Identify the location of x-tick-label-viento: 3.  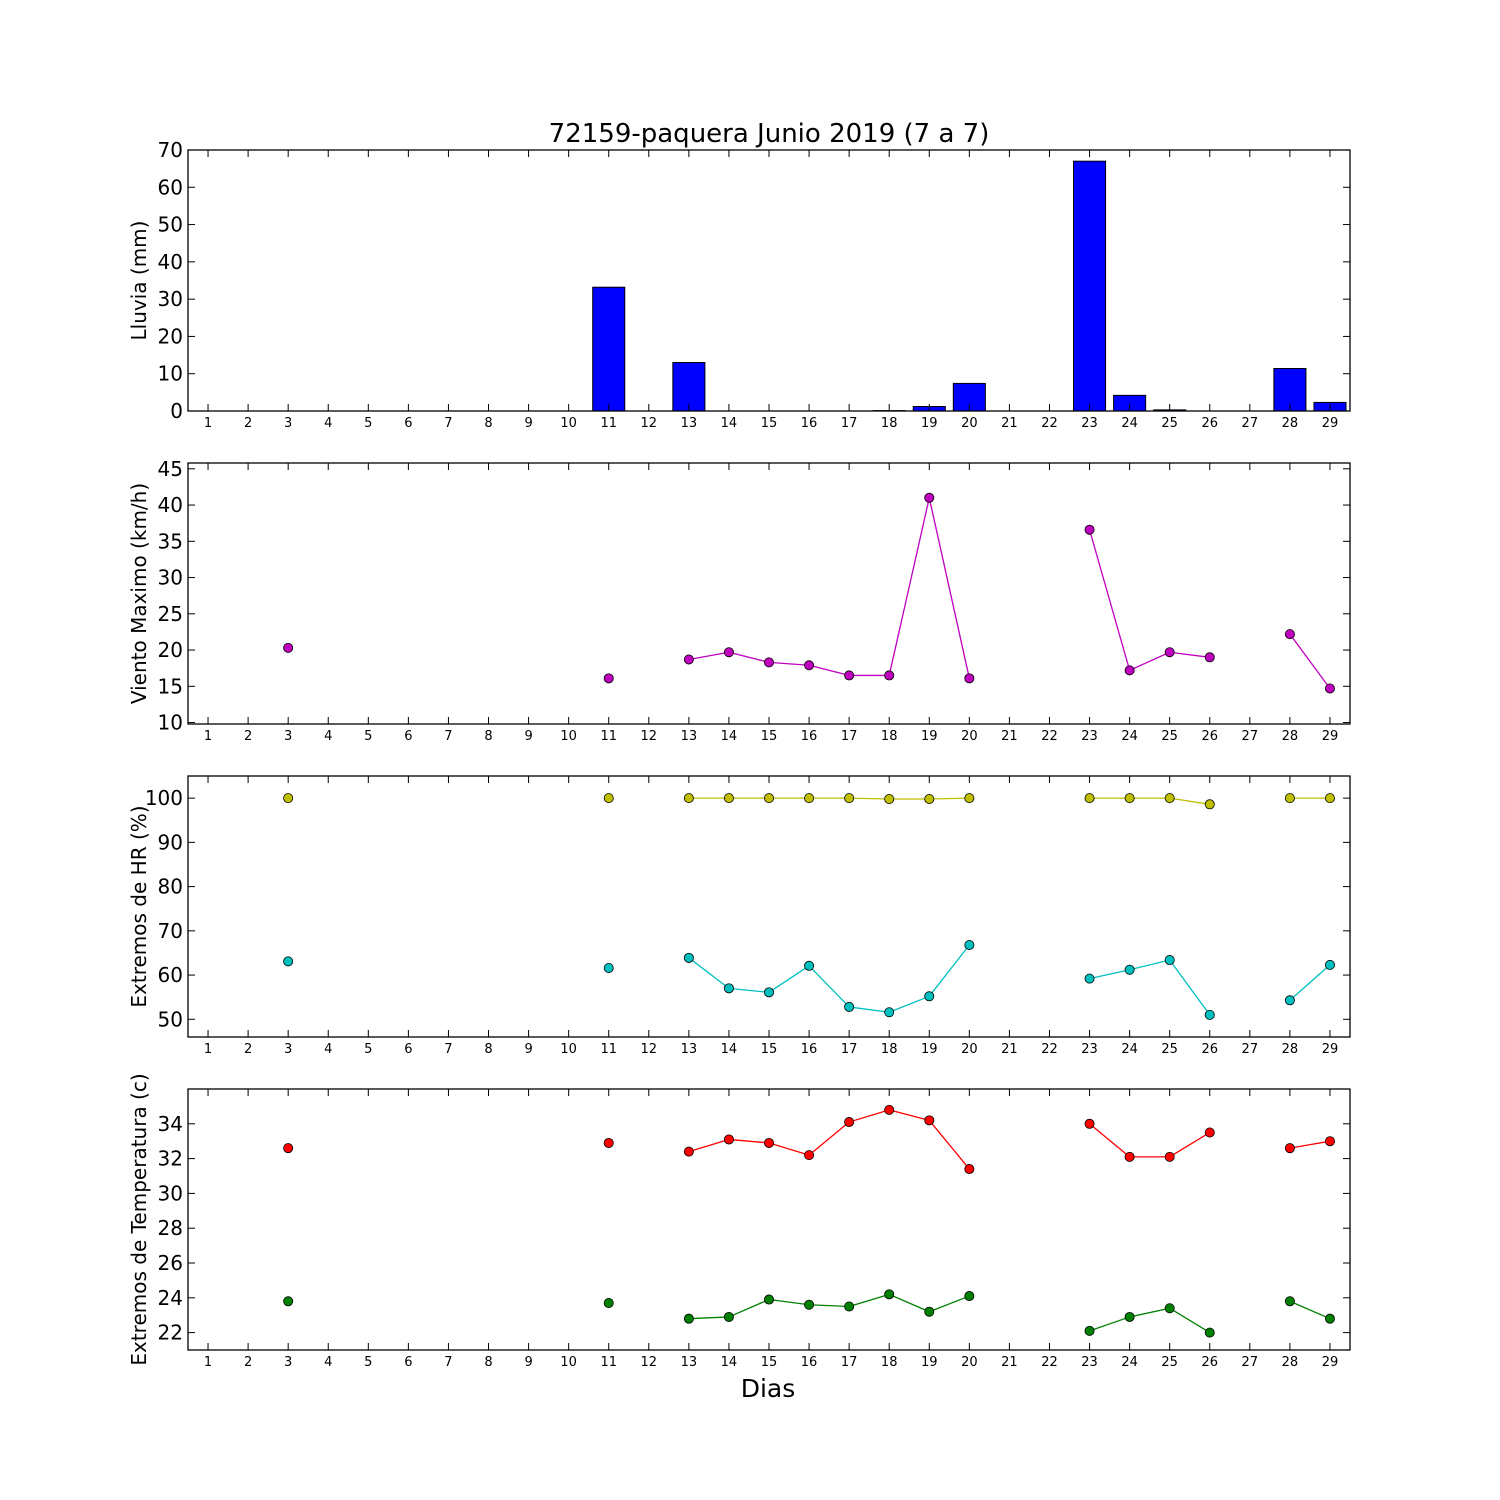
(288, 736).